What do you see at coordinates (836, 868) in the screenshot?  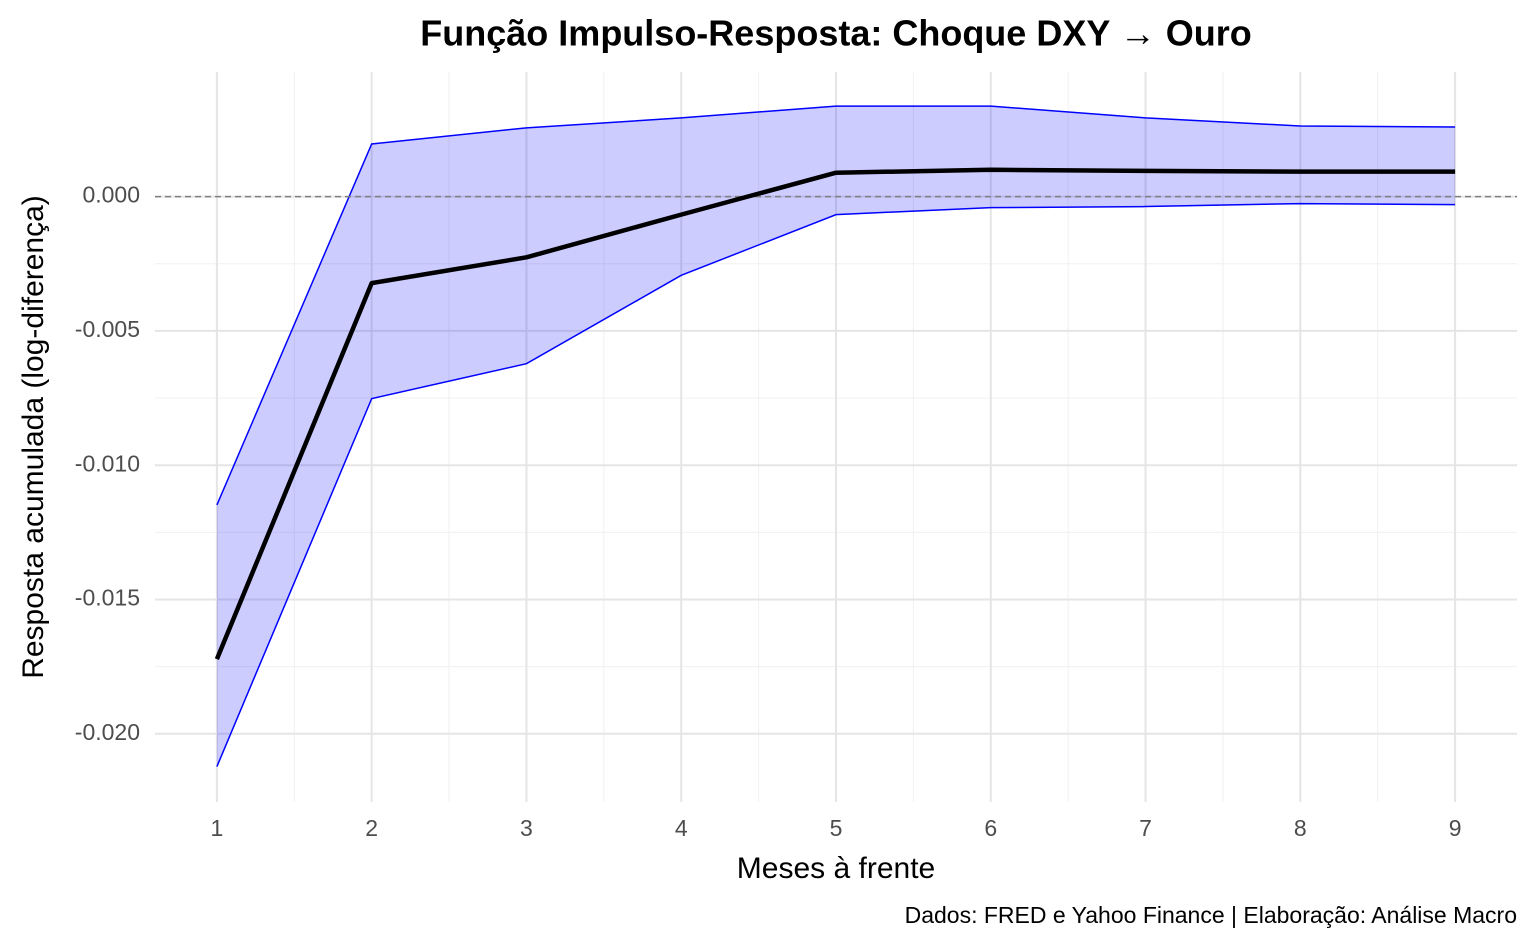 I see `x-axis-title: Meses à frente` at bounding box center [836, 868].